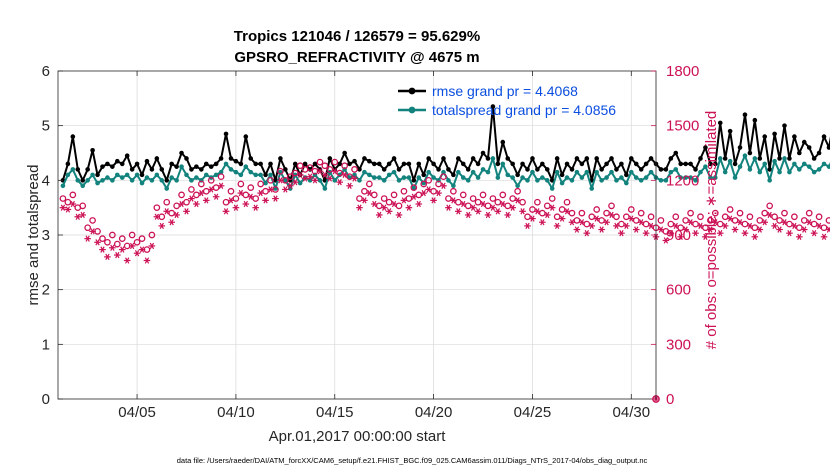 Image resolution: width=830 pixels, height=470 pixels. Describe the element at coordinates (46, 180) in the screenshot. I see `y-tick-label-left: 4` at that location.